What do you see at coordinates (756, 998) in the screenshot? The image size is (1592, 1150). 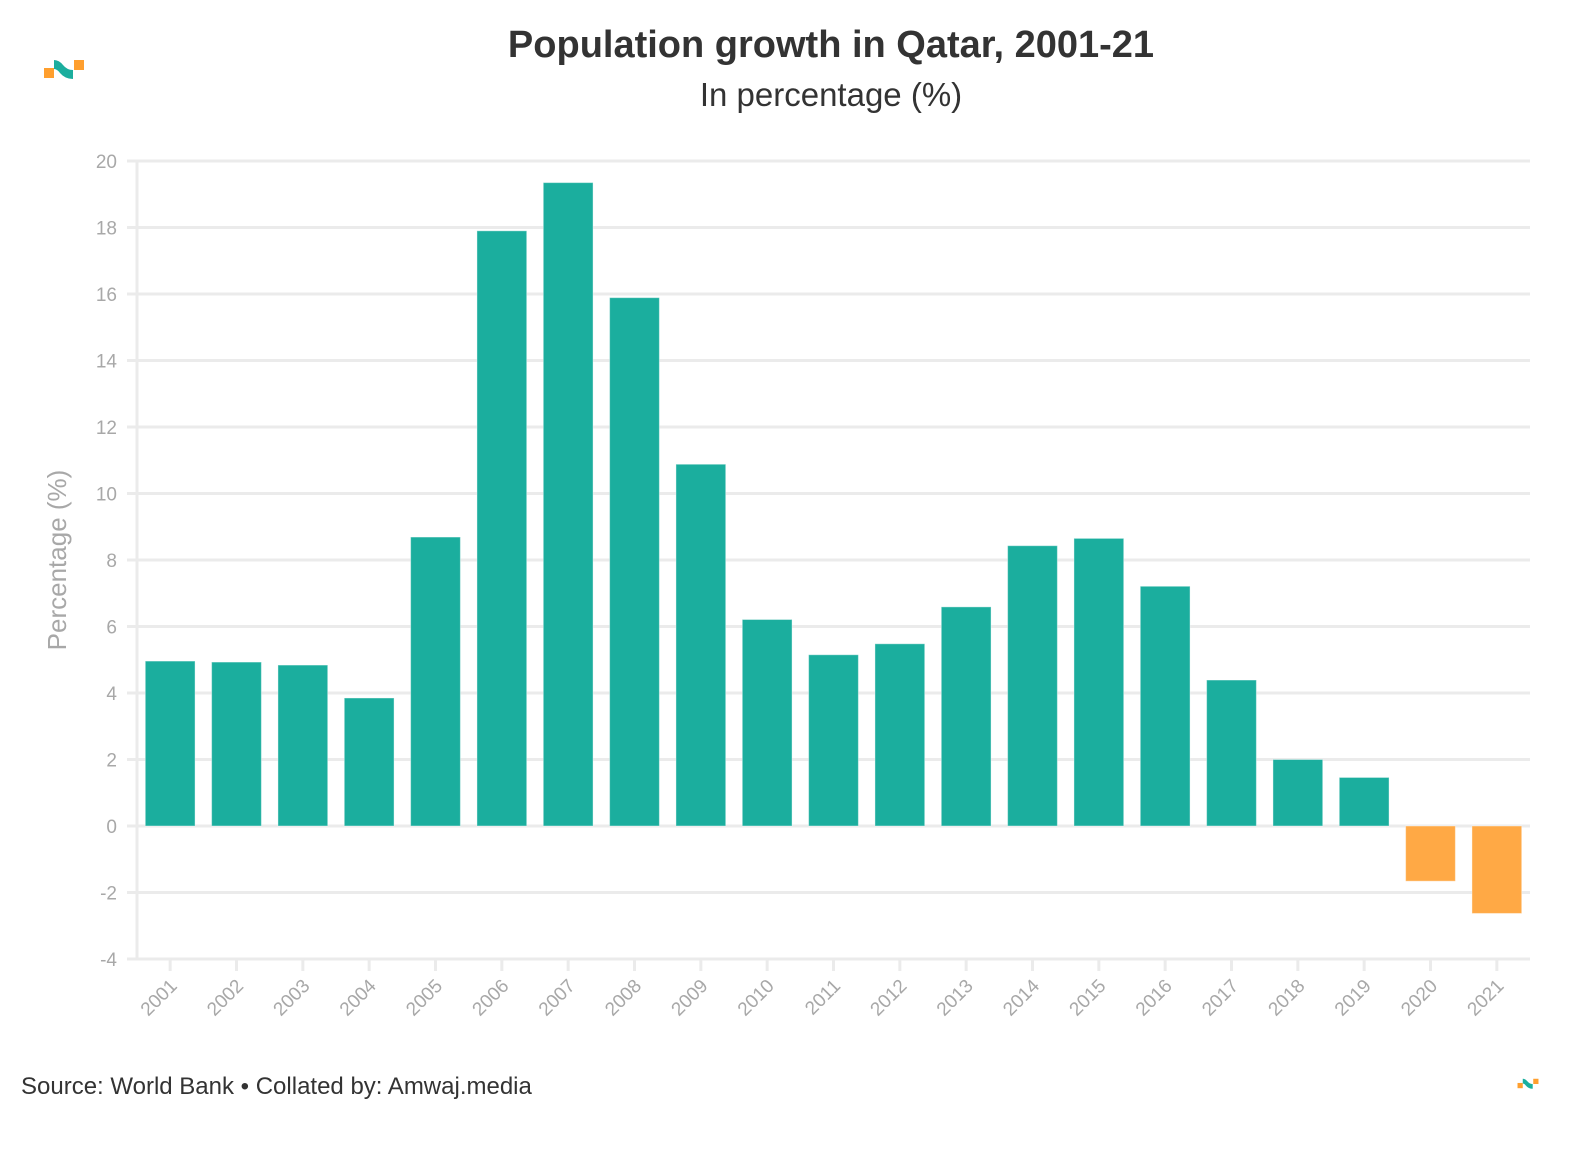 I see `x-tick-label: 2010` at bounding box center [756, 998].